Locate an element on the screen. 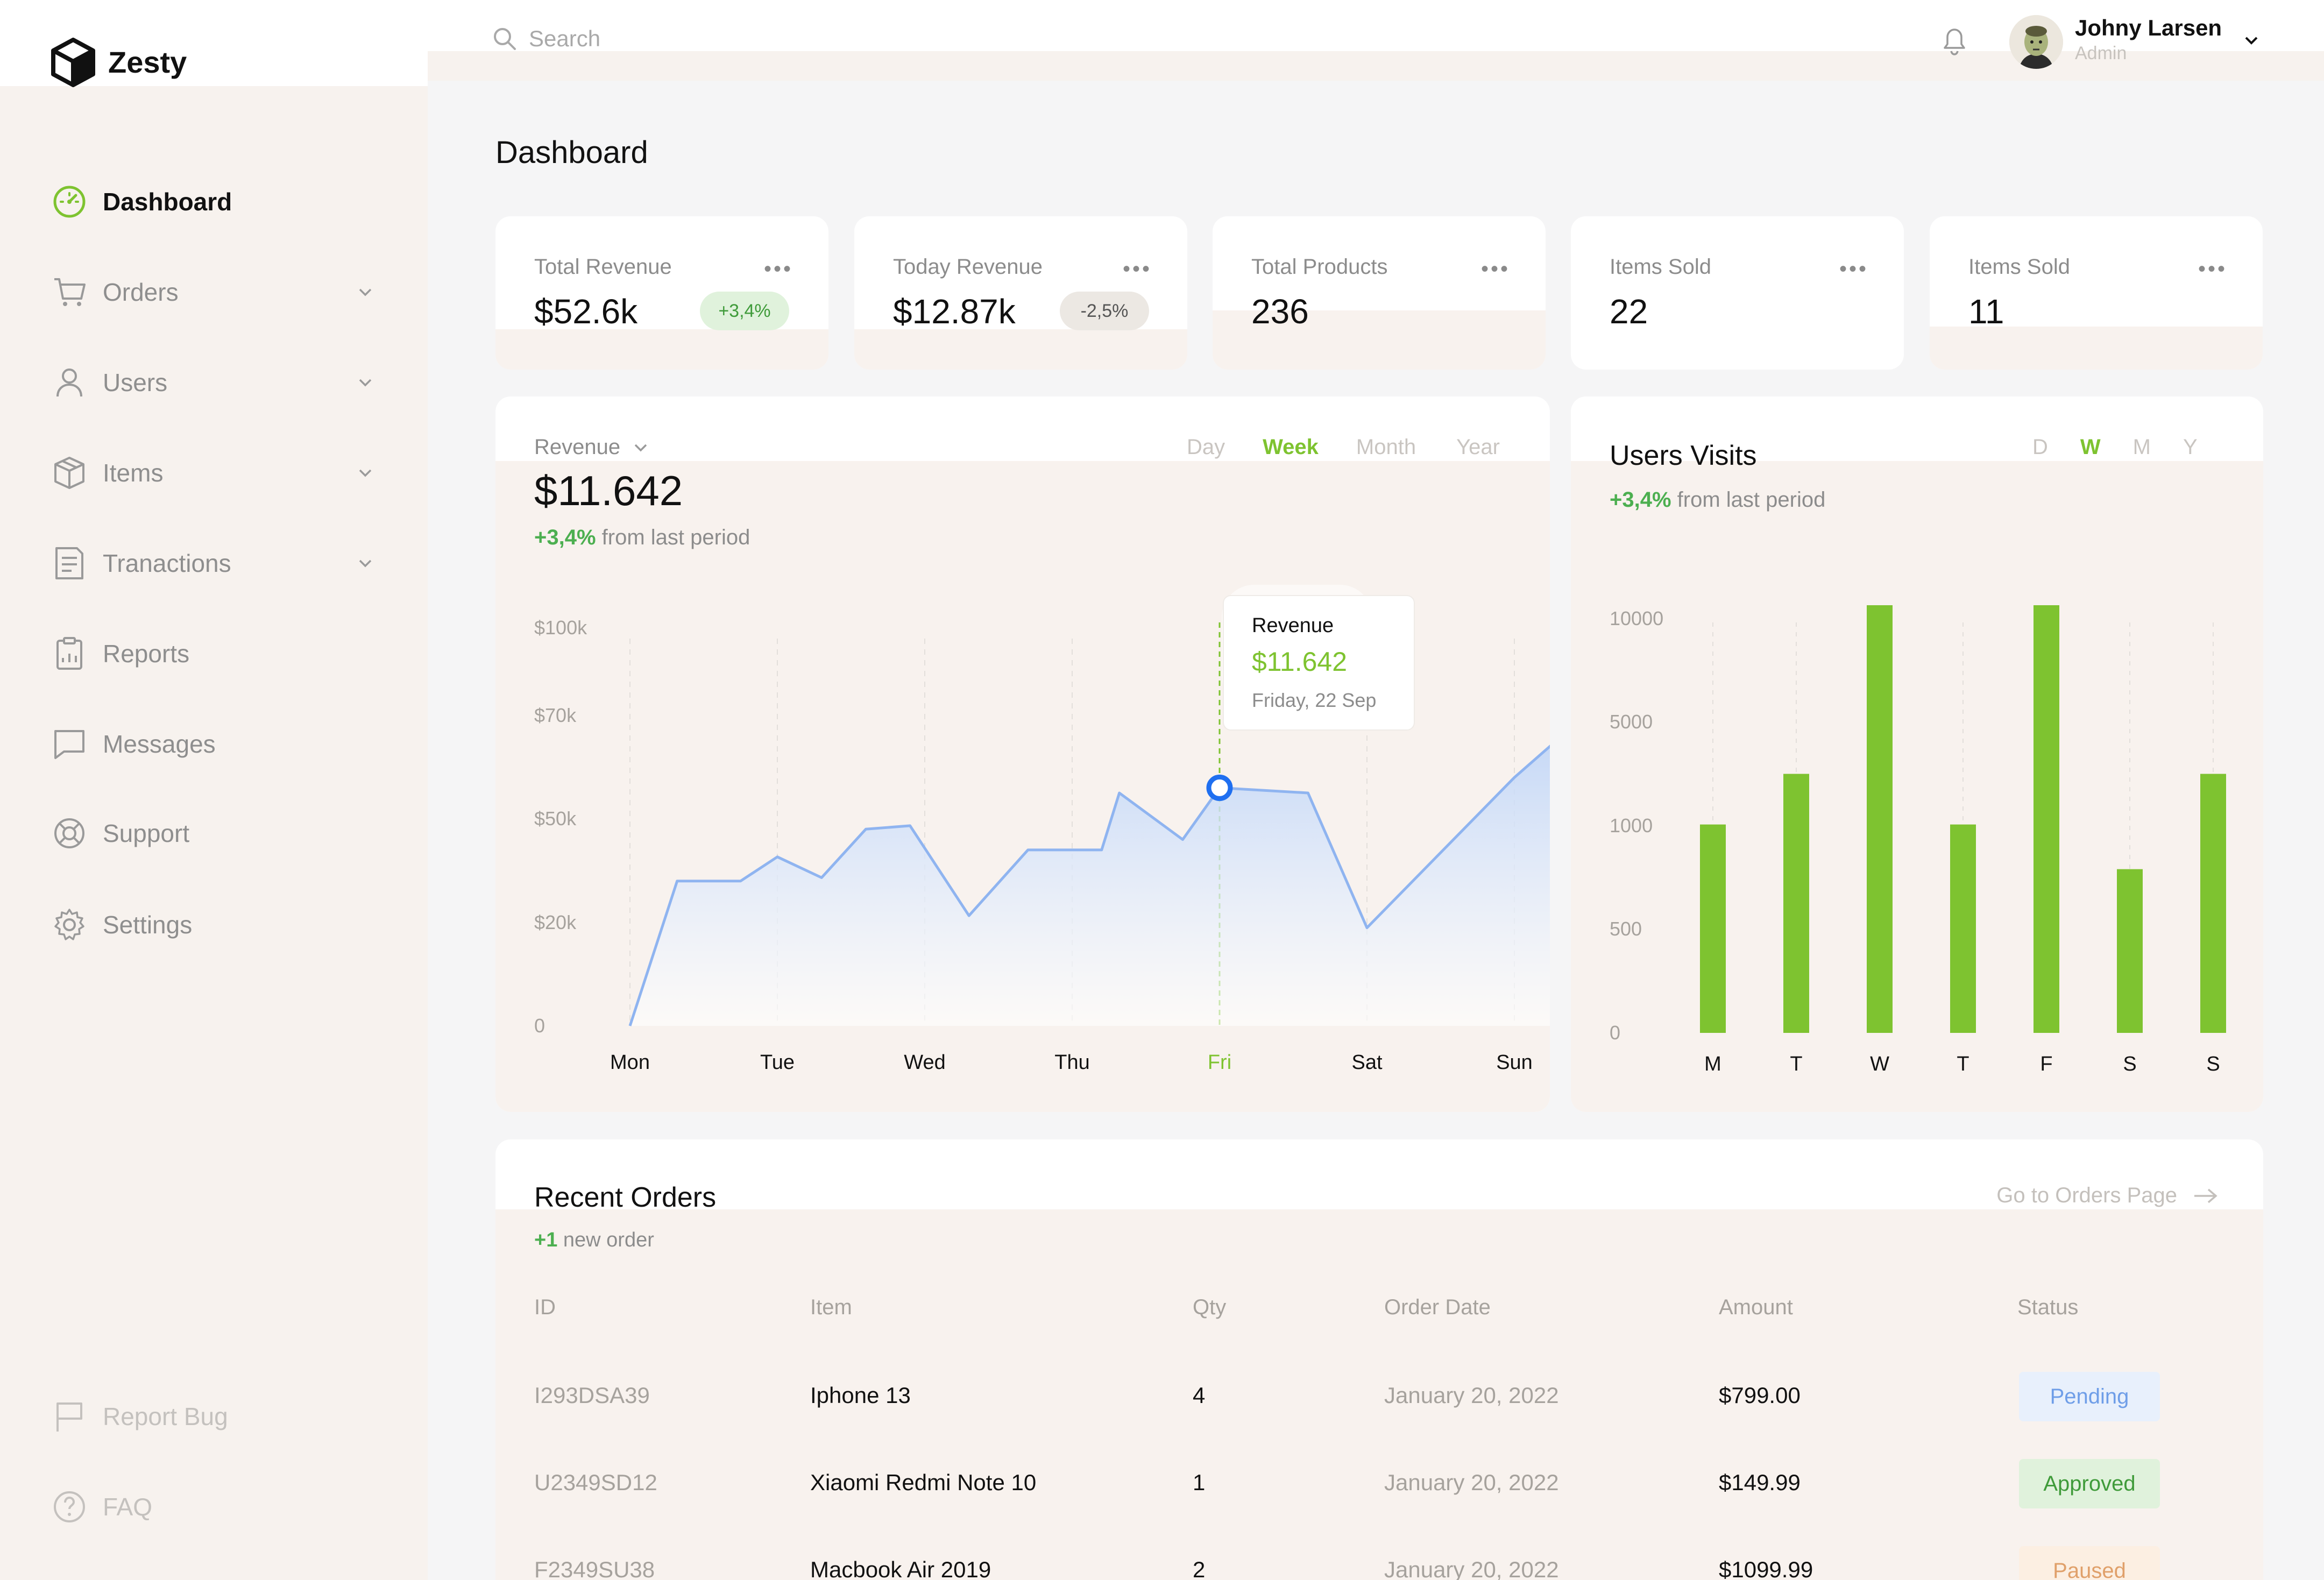 The width and height of the screenshot is (2324, 1580). flag-icon is located at coordinates (69, 1416).